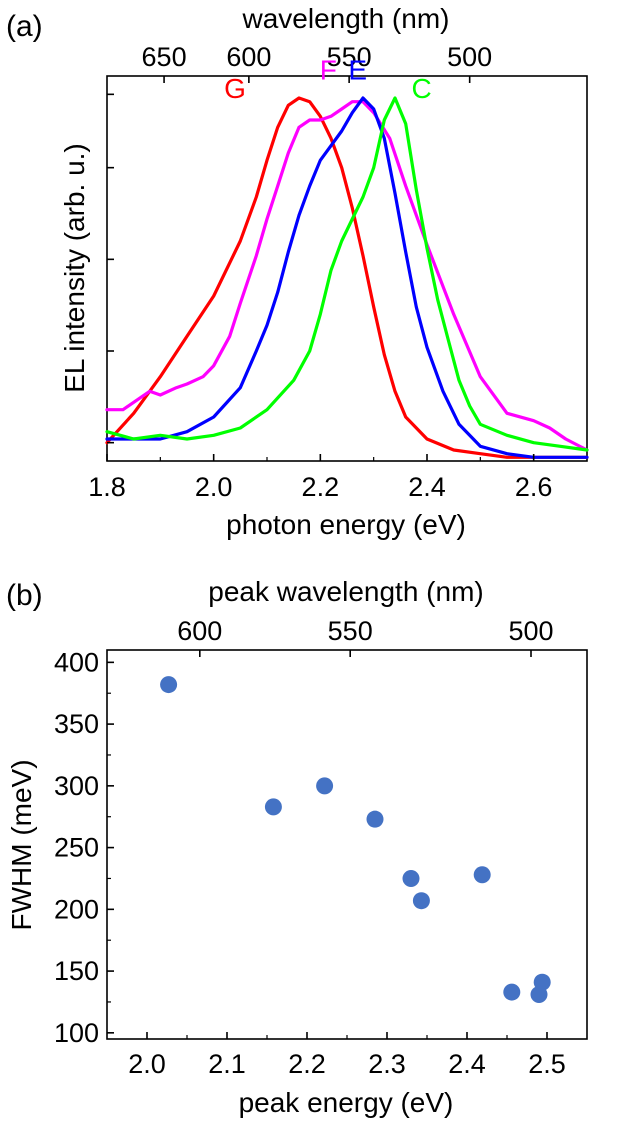  I want to click on panel-b-x-tick-label: 2.0, so click(147, 1064).